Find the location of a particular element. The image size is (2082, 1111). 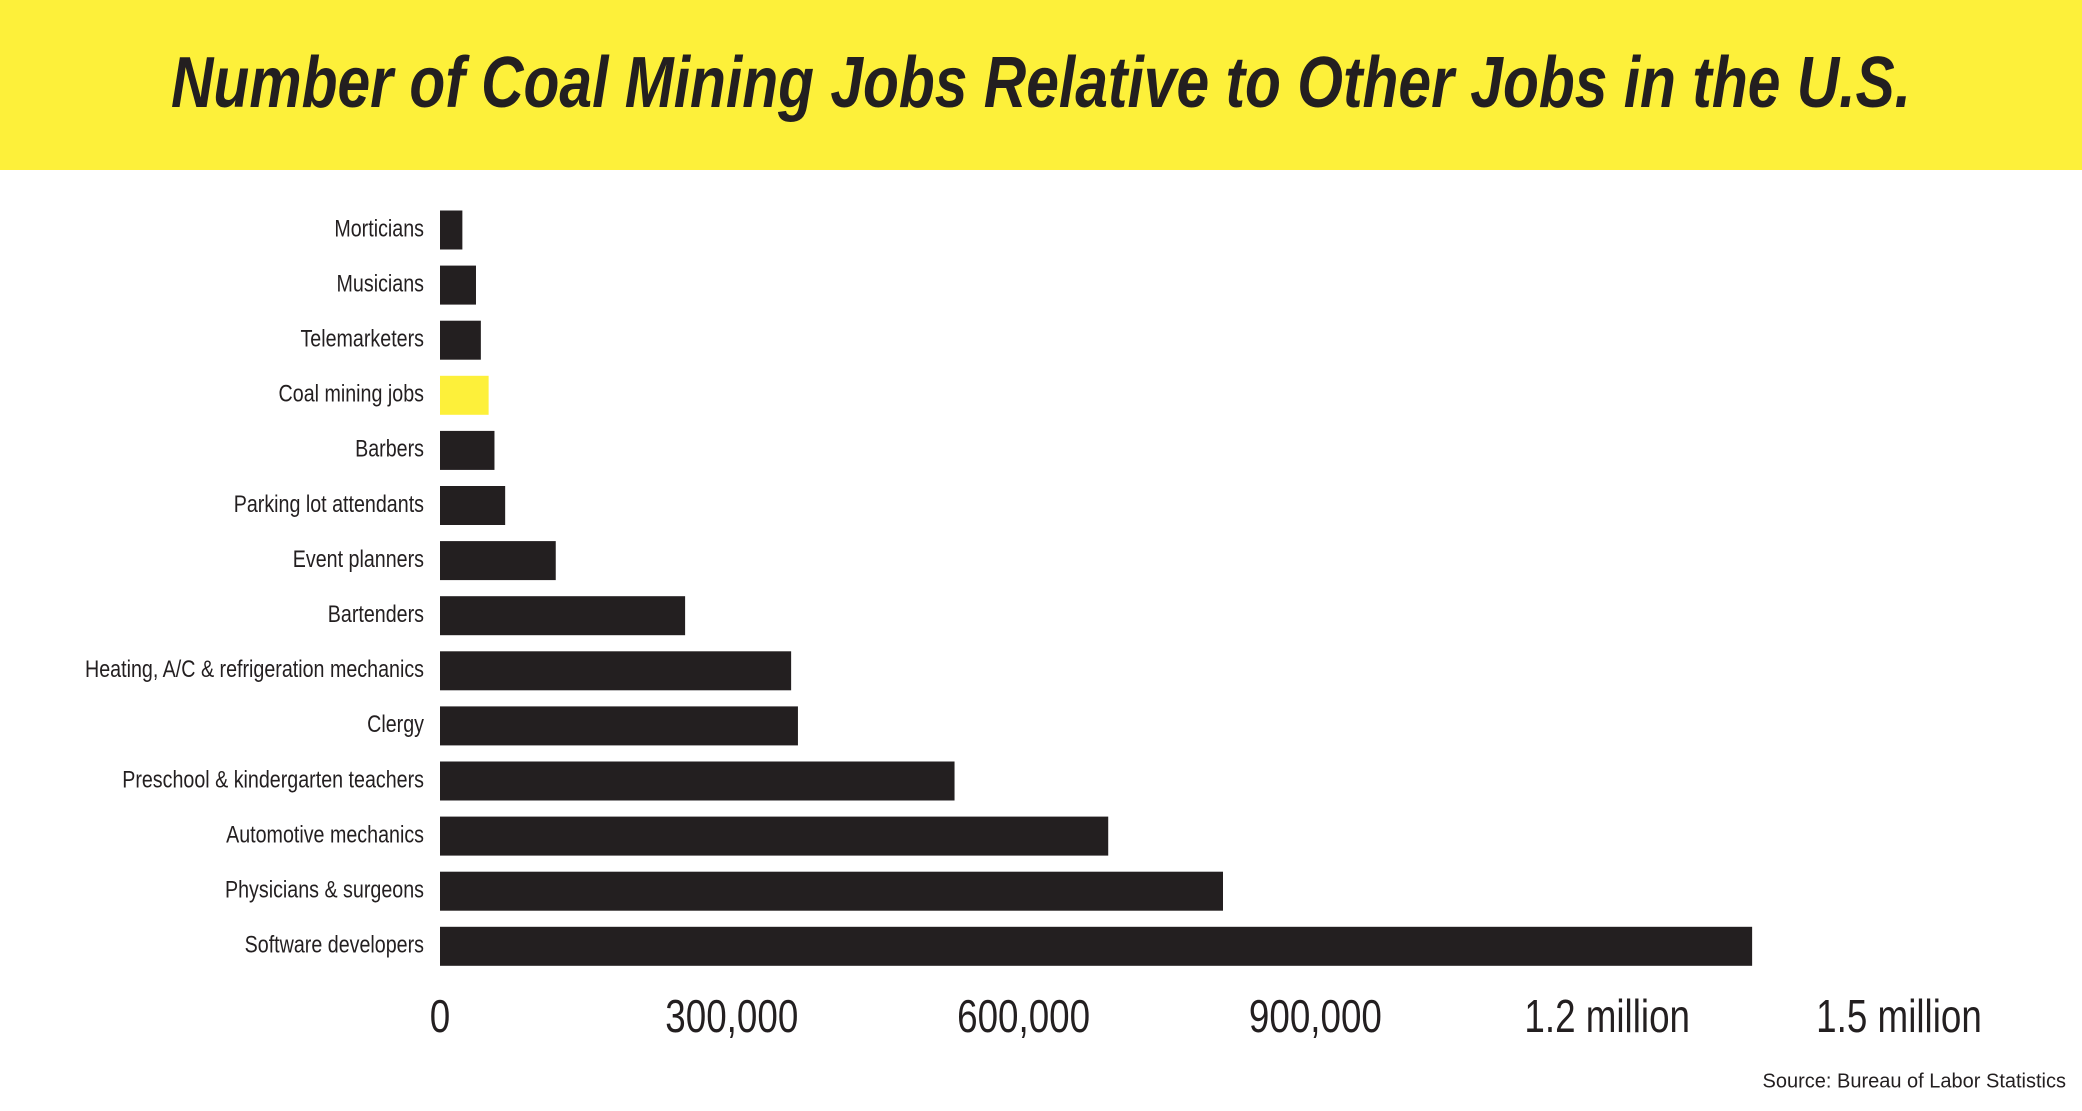

y-tick-label: Event planners is located at coordinates (358, 558).